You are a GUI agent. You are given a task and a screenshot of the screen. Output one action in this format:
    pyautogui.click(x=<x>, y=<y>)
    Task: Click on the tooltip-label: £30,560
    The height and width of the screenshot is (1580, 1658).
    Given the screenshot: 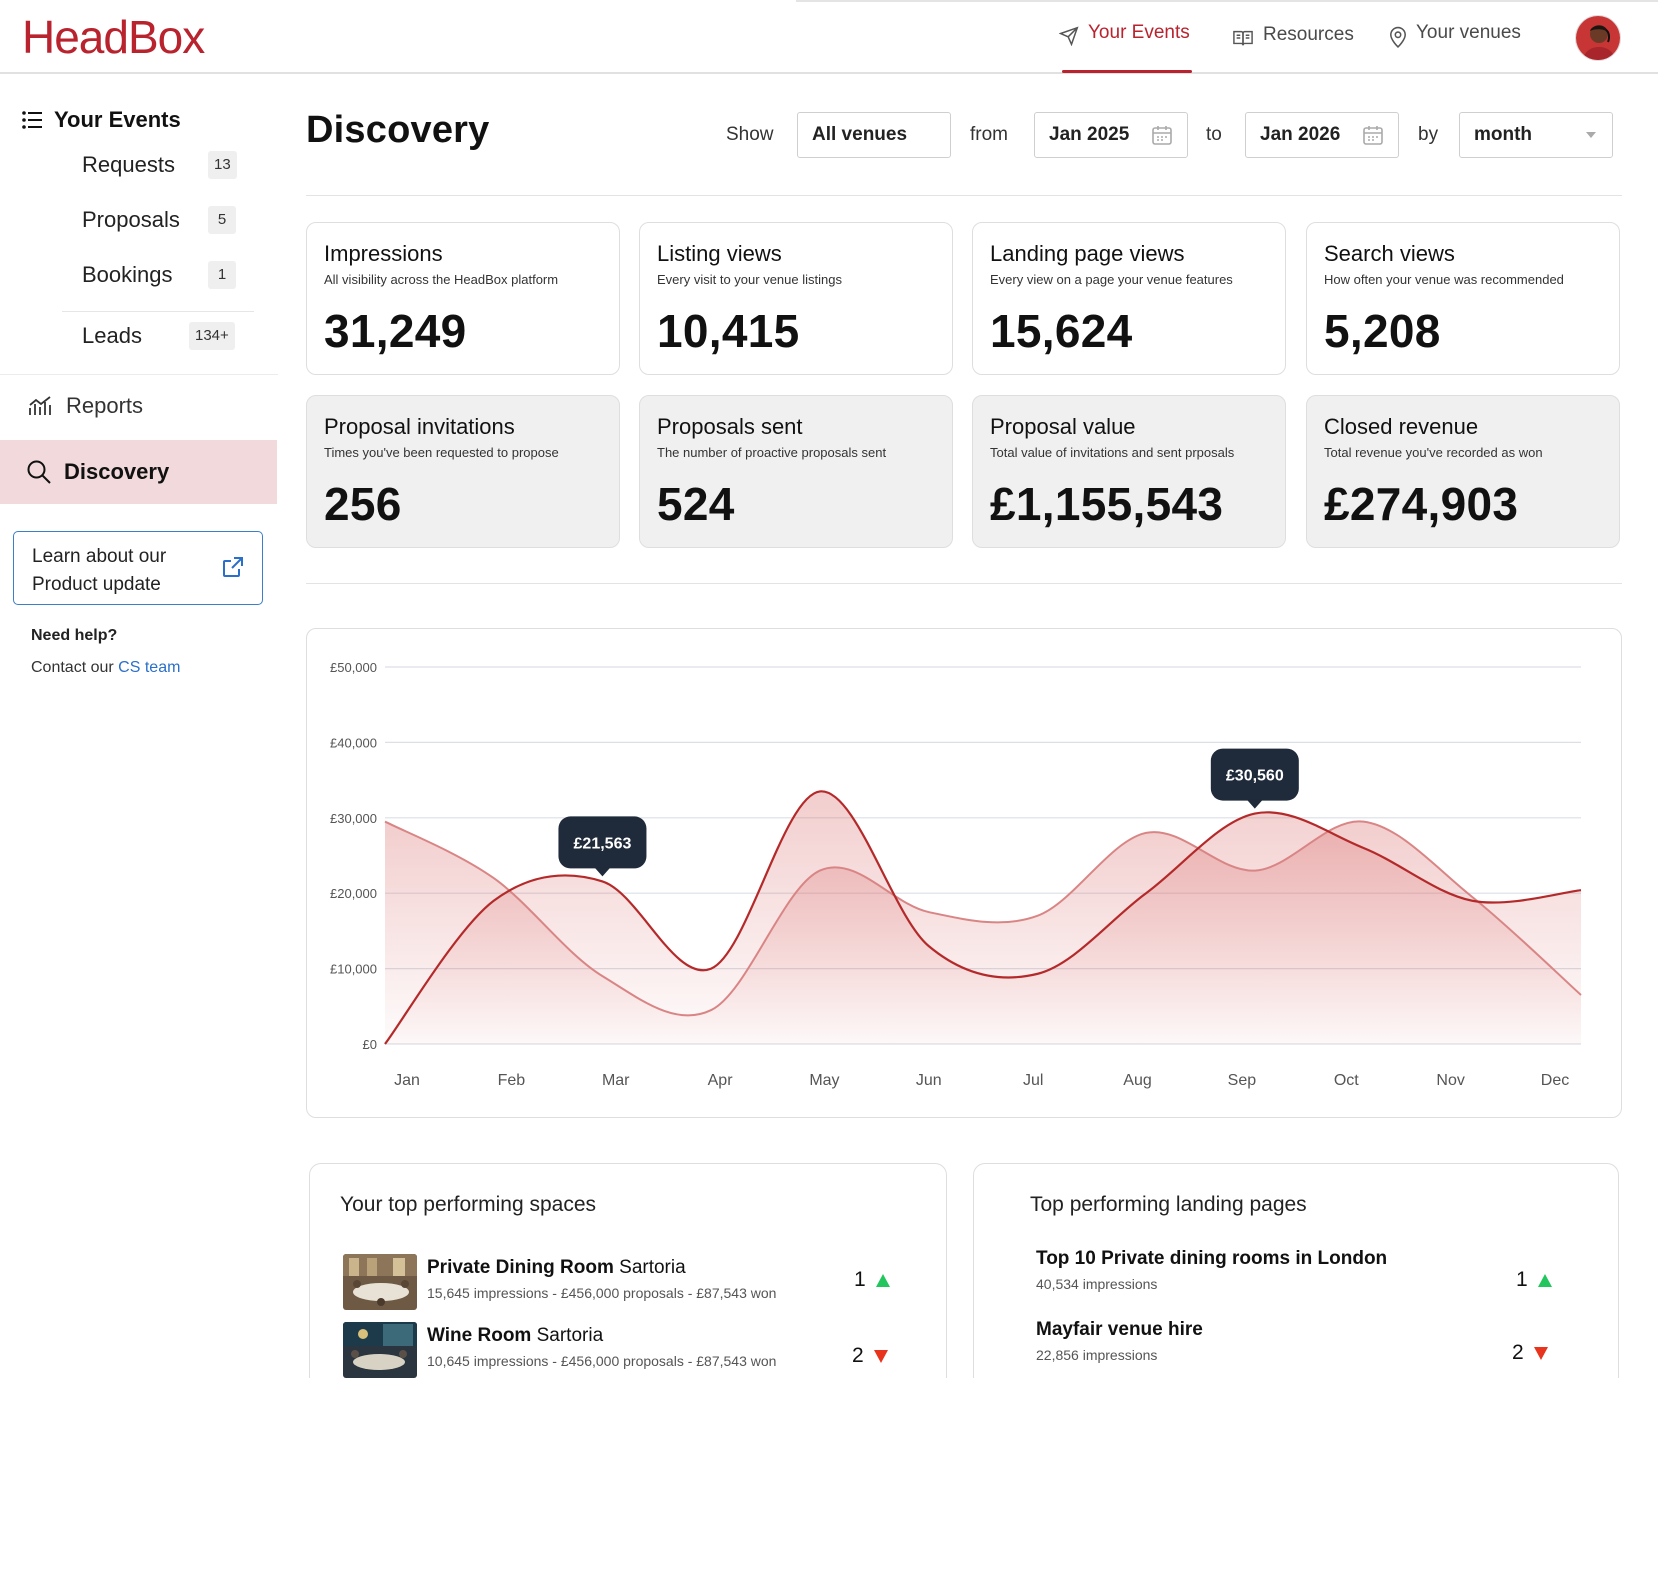 What is the action you would take?
    pyautogui.click(x=1255, y=776)
    